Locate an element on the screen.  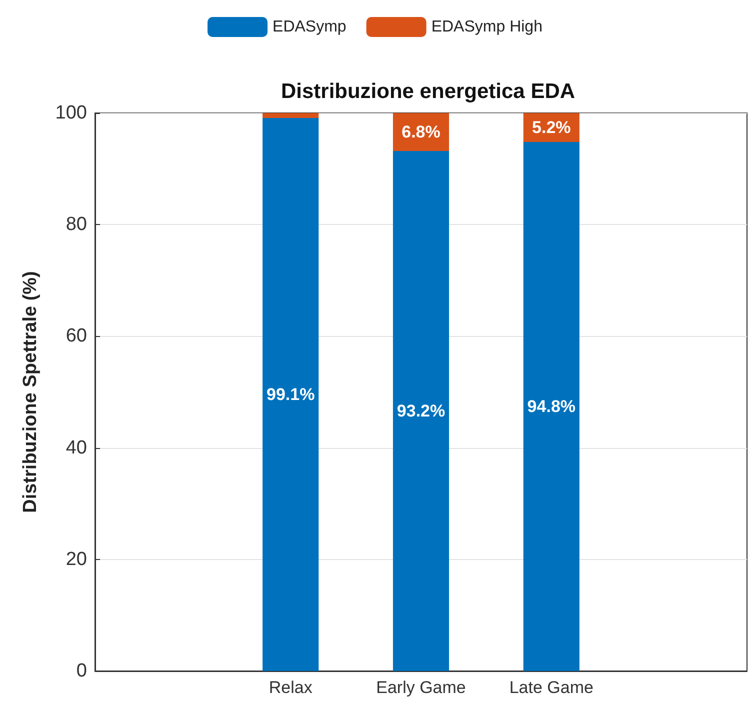
data-label: 94.8% is located at coordinates (551, 406).